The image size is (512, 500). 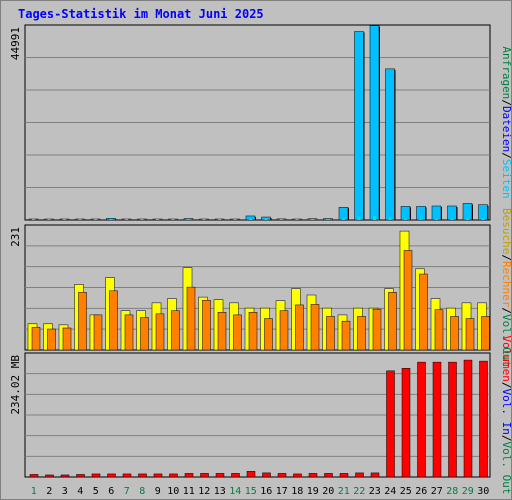 I want to click on x-tick-label: 4, so click(x=80, y=491).